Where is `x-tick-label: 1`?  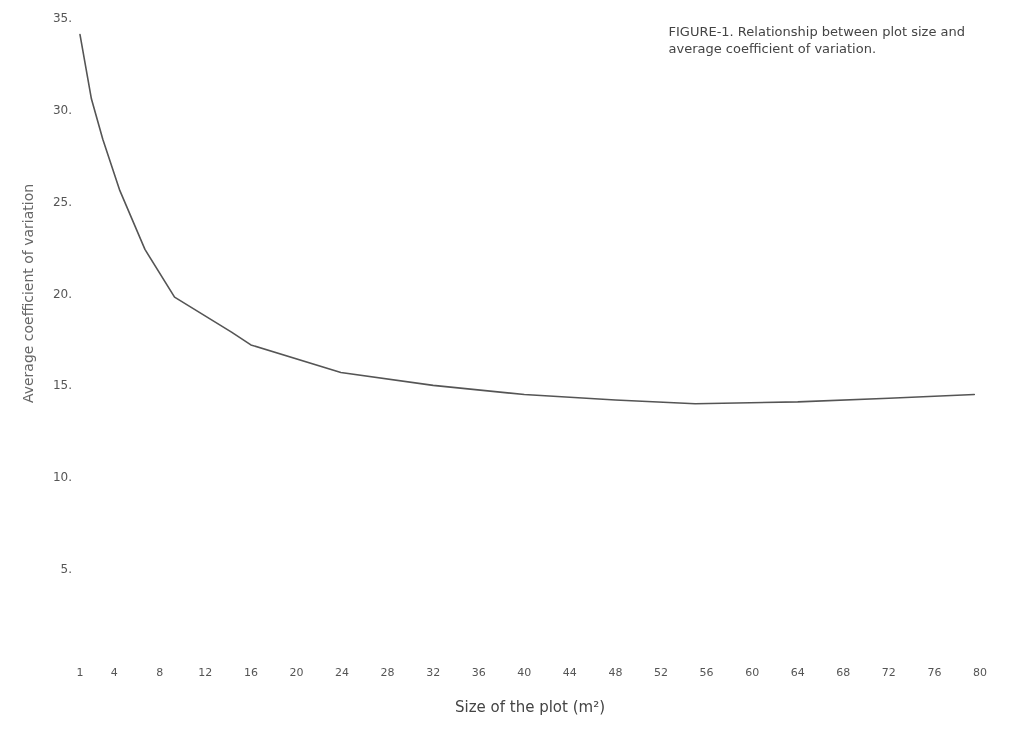 x-tick-label: 1 is located at coordinates (80, 672).